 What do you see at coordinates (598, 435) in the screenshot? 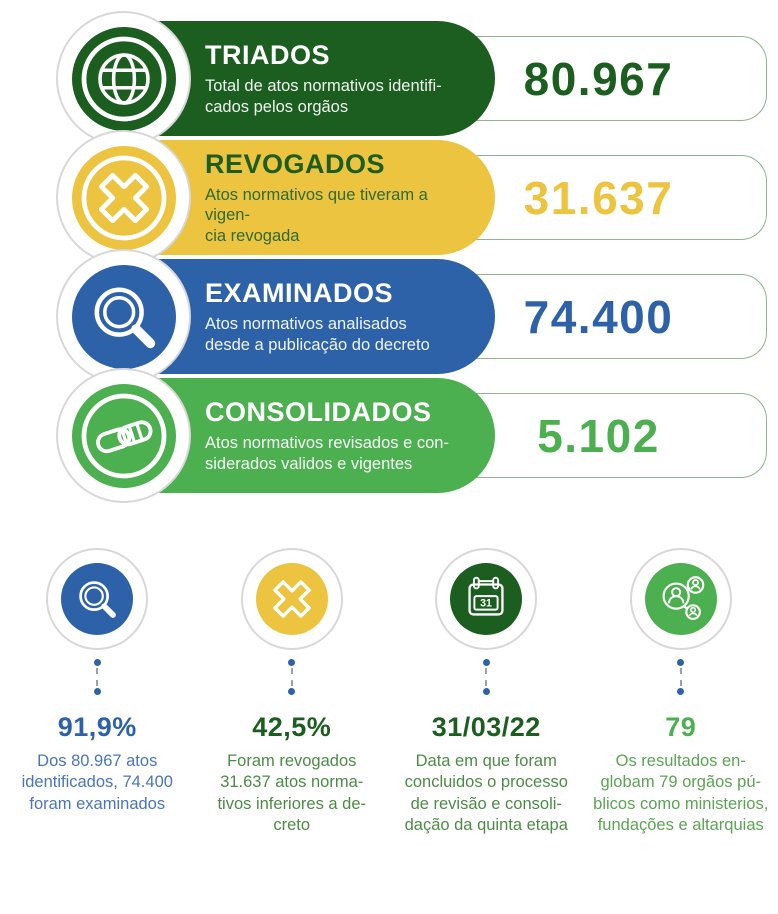
I see `banner-value: 5.102` at bounding box center [598, 435].